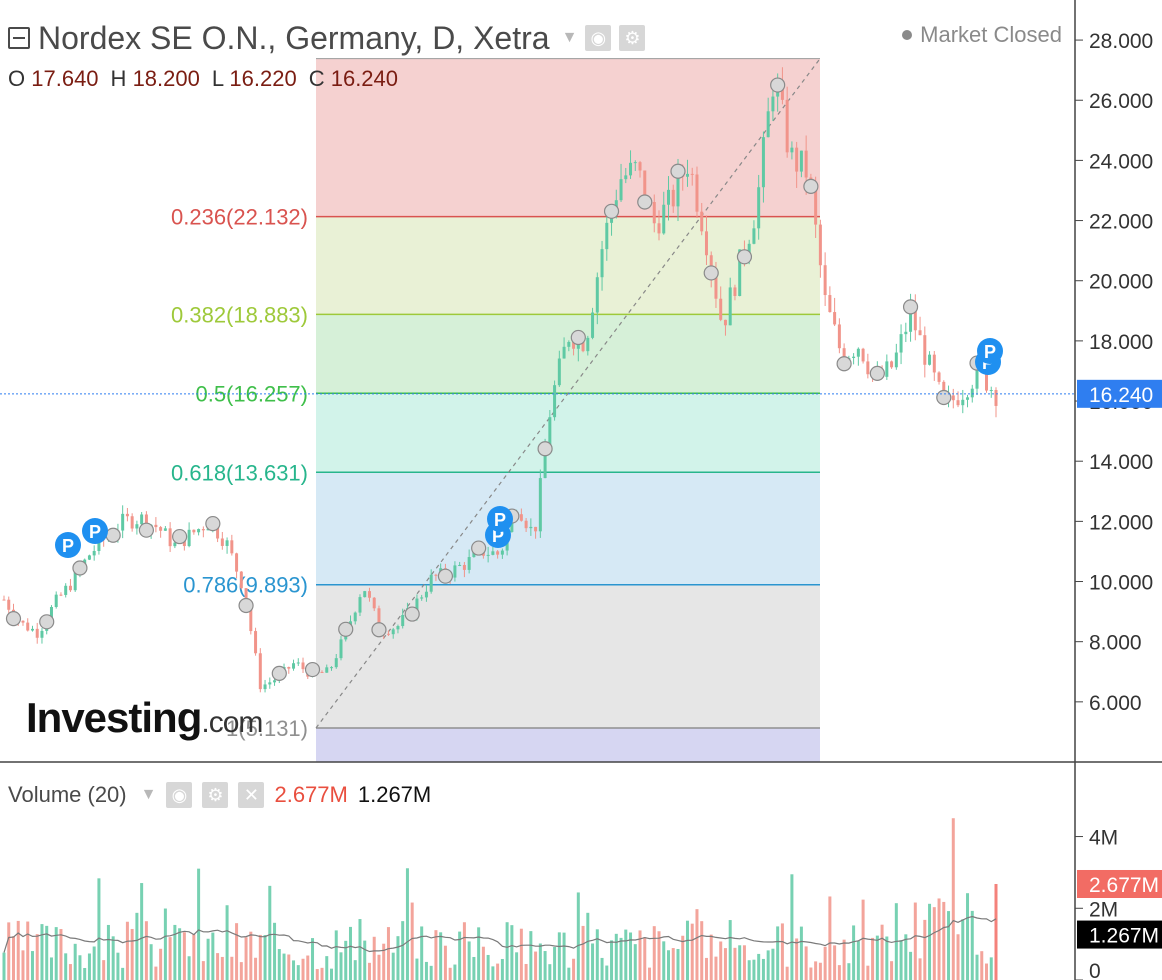  I want to click on volume-value: 2.677M, so click(311, 794).